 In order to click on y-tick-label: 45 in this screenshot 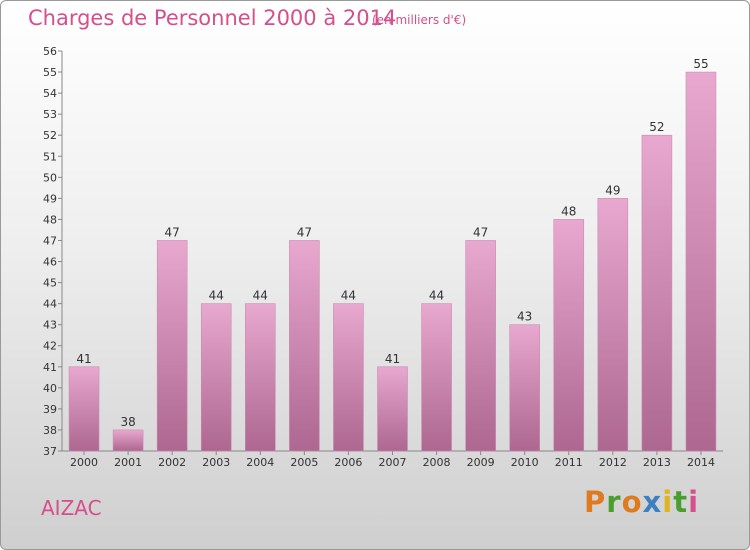, I will do `click(50, 283)`.